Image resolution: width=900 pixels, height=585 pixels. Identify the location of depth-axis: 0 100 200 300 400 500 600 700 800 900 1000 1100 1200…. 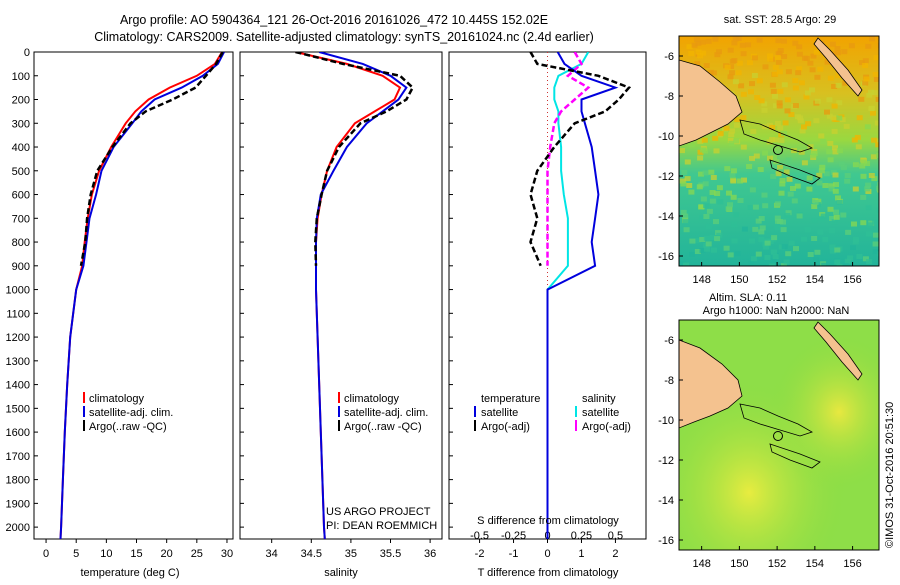
(22, 290).